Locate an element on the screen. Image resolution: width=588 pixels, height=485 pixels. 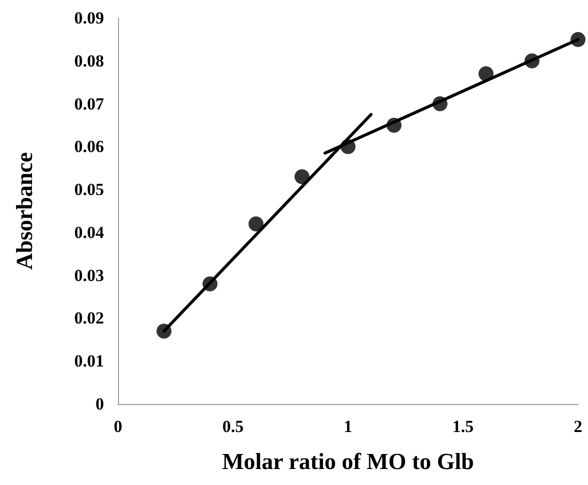
y-tick-label: 0.08 is located at coordinates (89, 60).